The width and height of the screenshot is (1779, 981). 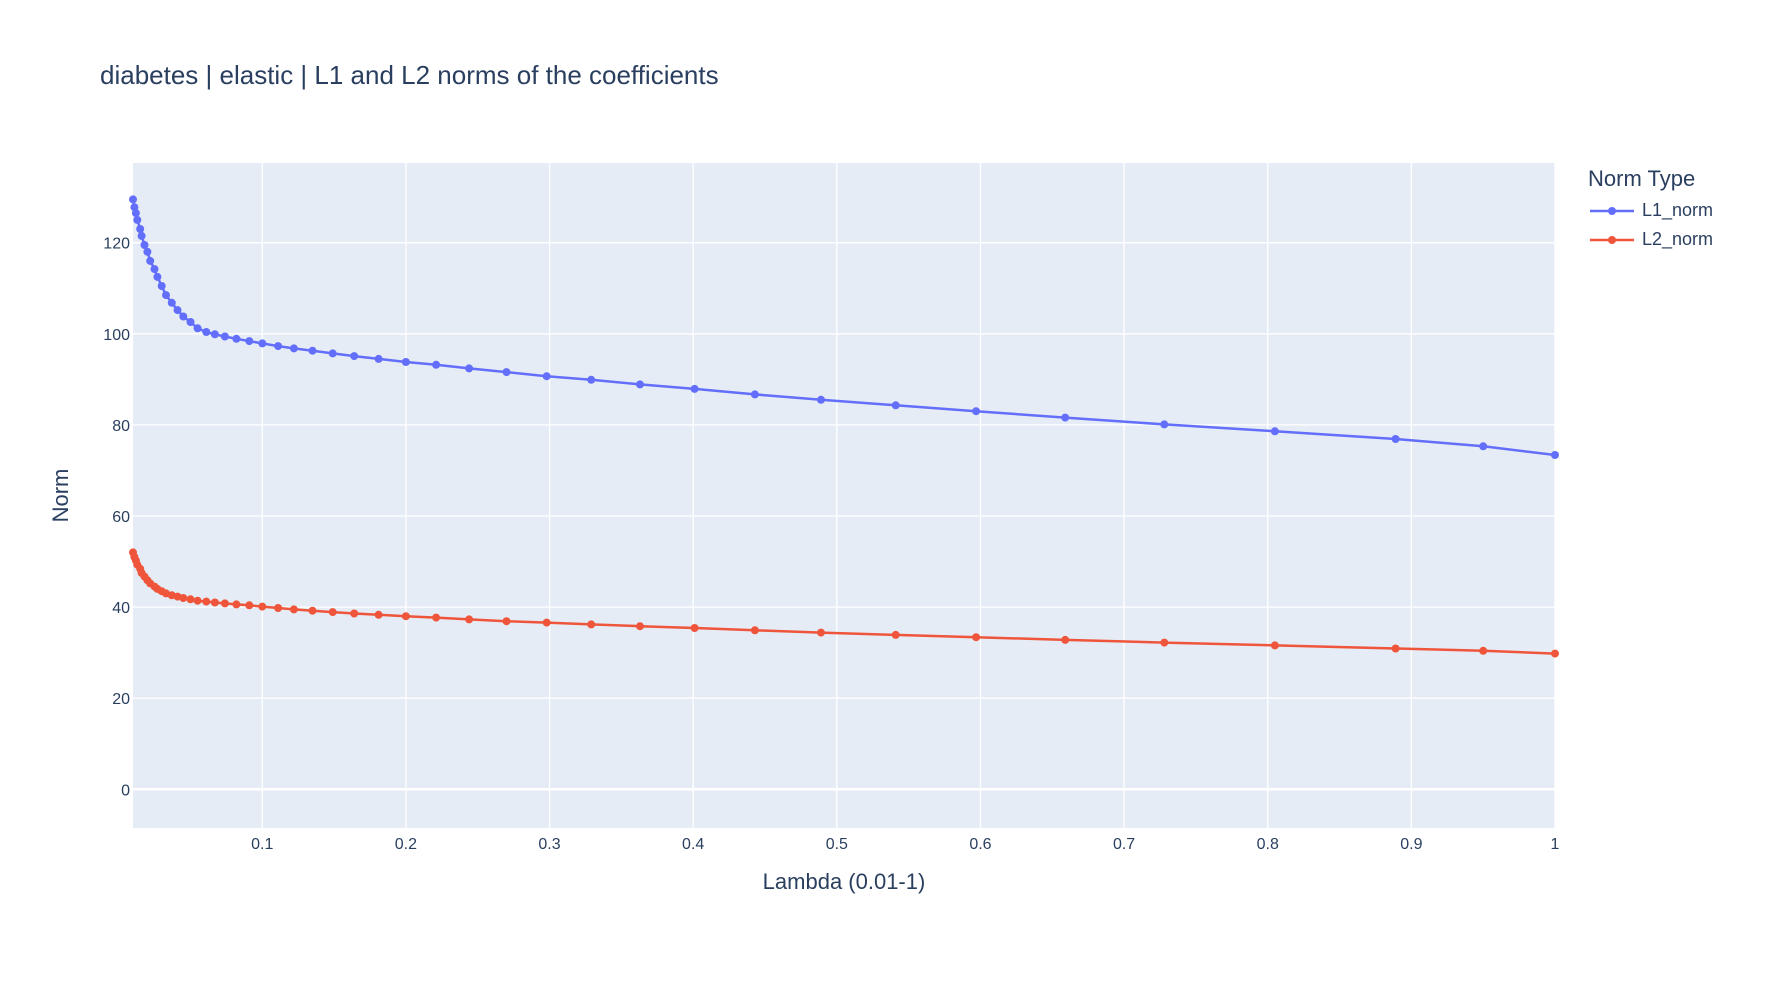 I want to click on y-tick-labels: 0 20 40 60 80 100 120, so click(x=116, y=518).